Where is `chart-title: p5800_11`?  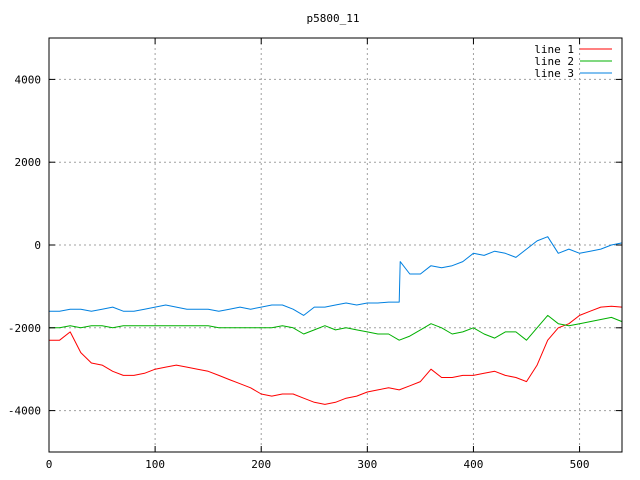 chart-title: p5800_11 is located at coordinates (333, 18).